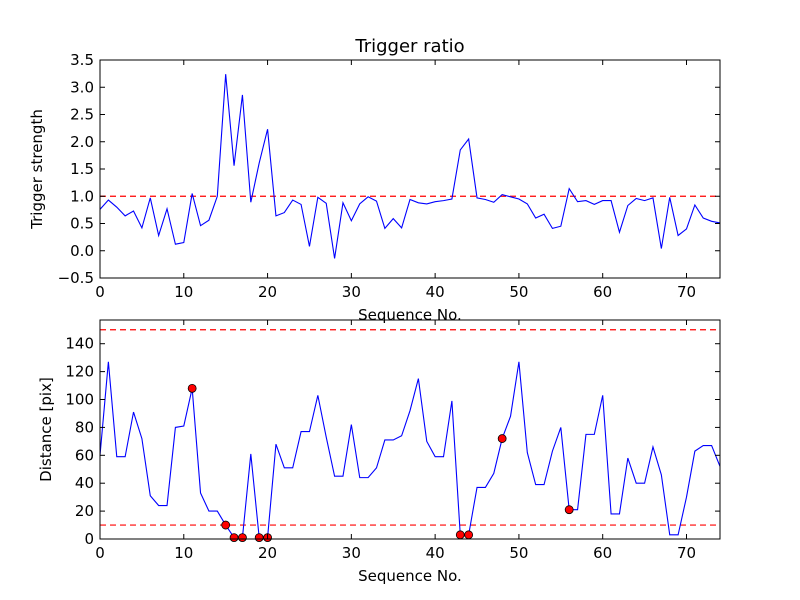  What do you see at coordinates (82, 169) in the screenshot?
I see `y-tick-label: 1.5` at bounding box center [82, 169].